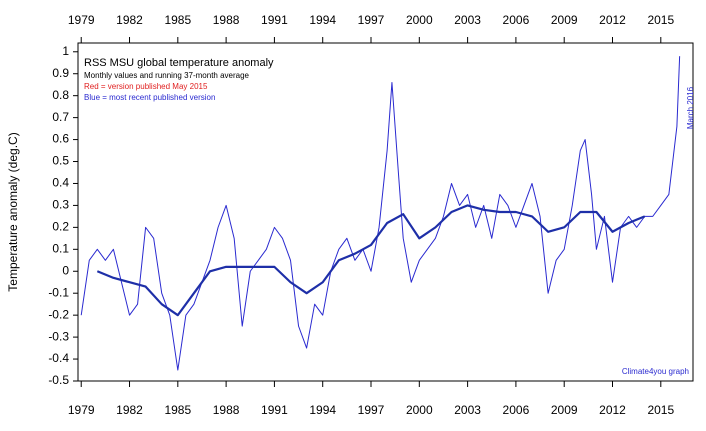 This screenshot has height=431, width=706. Describe the element at coordinates (58, 292) in the screenshot. I see `y-tick-label: -0.1` at that location.